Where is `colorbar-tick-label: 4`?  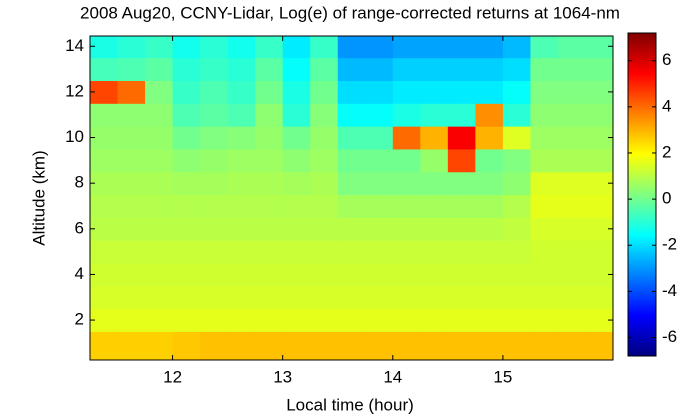
colorbar-tick-label: 4 is located at coordinates (666, 105).